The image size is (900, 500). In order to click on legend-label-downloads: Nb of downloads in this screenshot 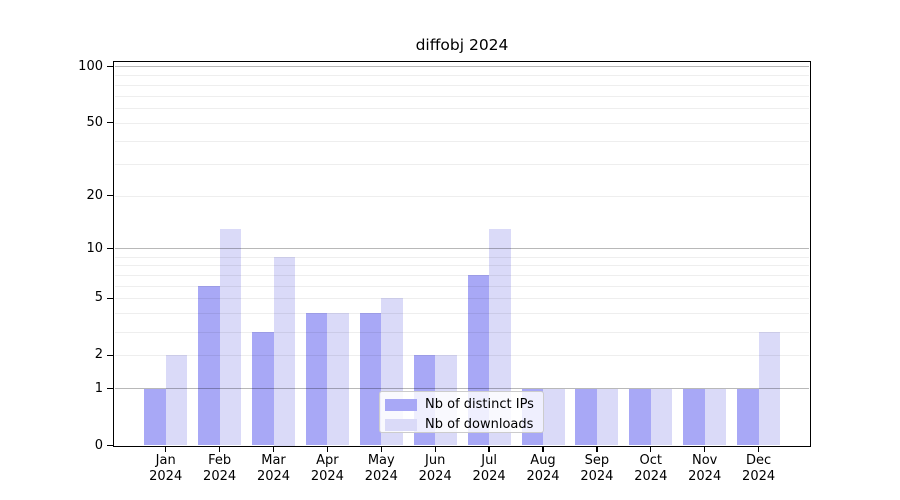, I will do `click(479, 424)`.